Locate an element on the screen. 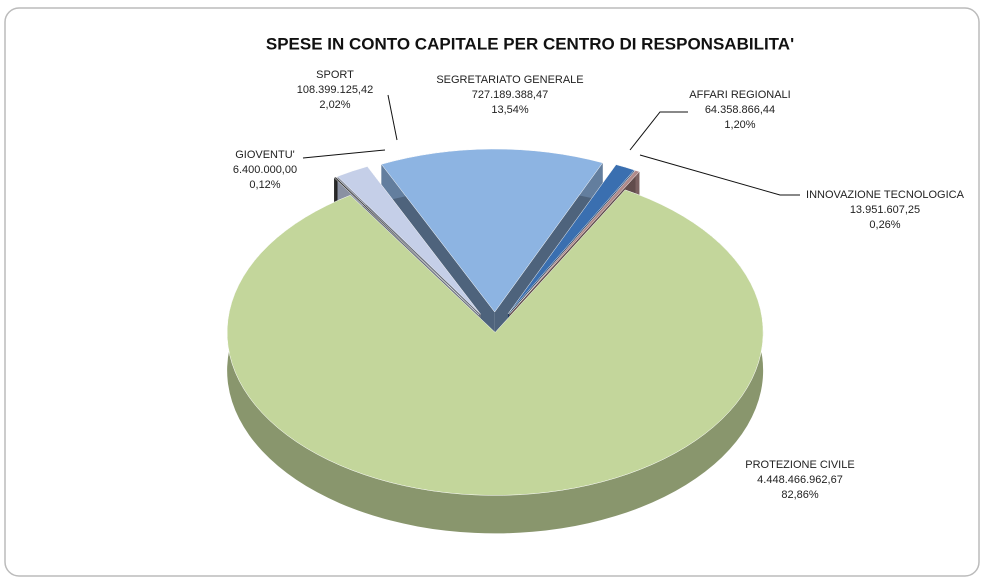  data-label-value: 108.399.125,42 is located at coordinates (335, 90).